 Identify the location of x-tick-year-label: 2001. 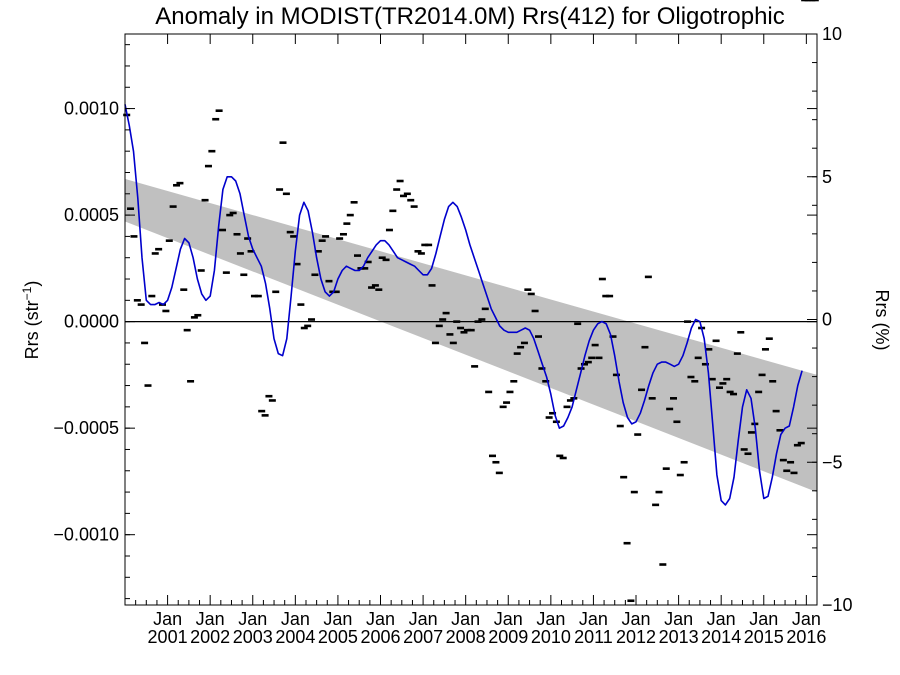
(168, 637).